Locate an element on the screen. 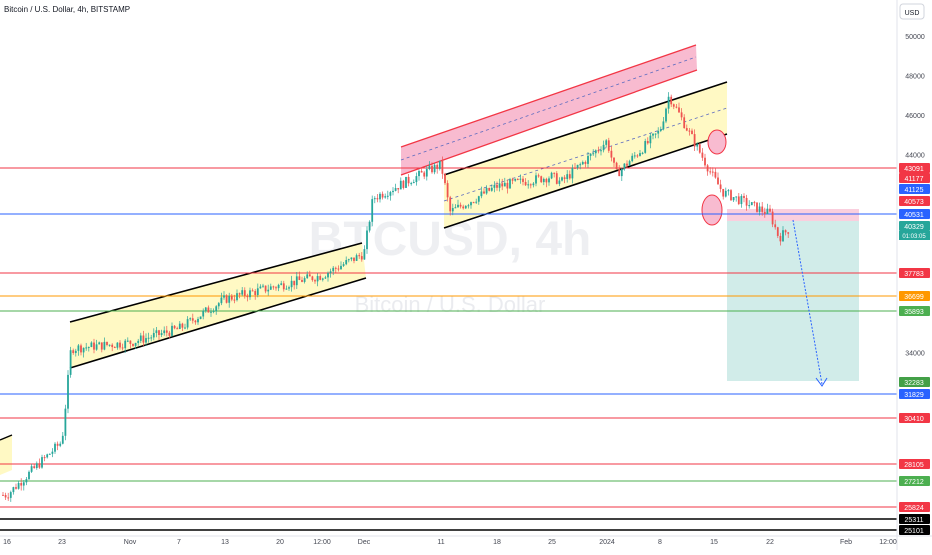  y-tick-label: 48000 is located at coordinates (915, 77).